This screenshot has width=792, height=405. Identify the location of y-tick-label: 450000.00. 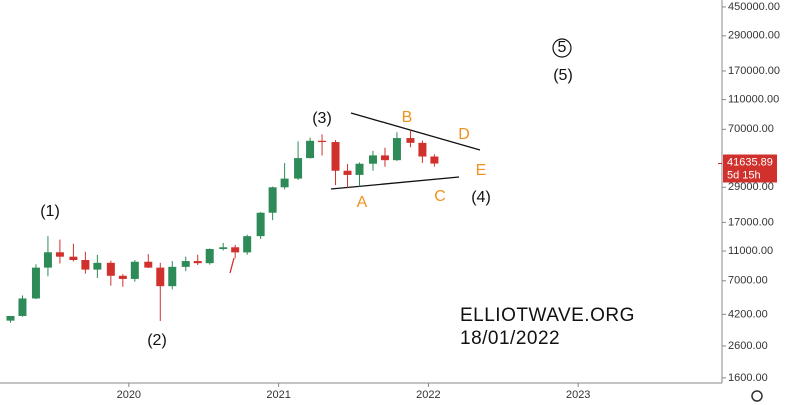
(754, 7).